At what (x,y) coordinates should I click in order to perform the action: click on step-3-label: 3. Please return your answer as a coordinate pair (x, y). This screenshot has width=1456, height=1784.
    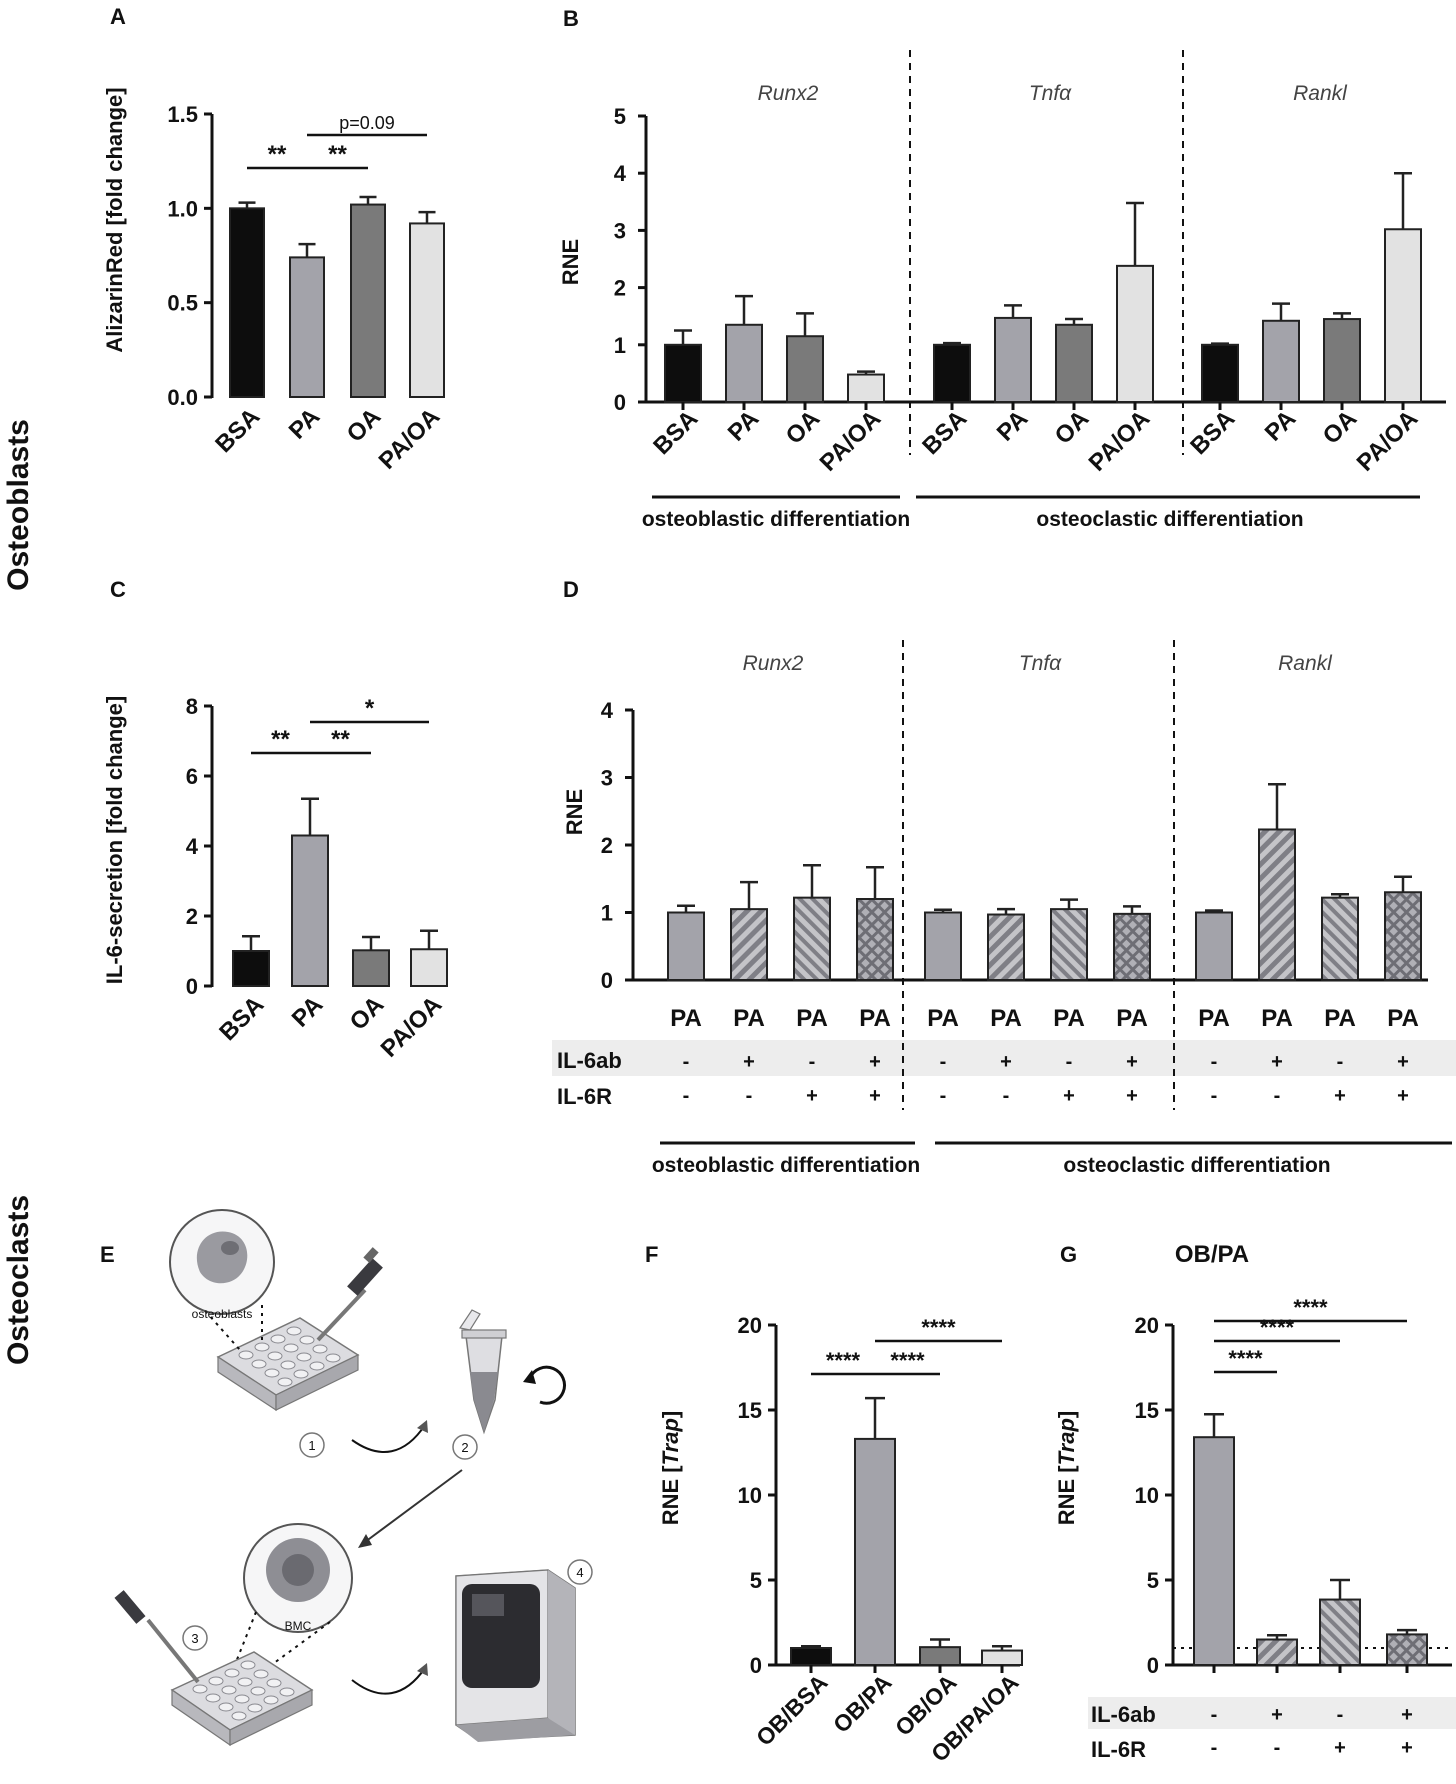
    Looking at the image, I should click on (194, 1638).